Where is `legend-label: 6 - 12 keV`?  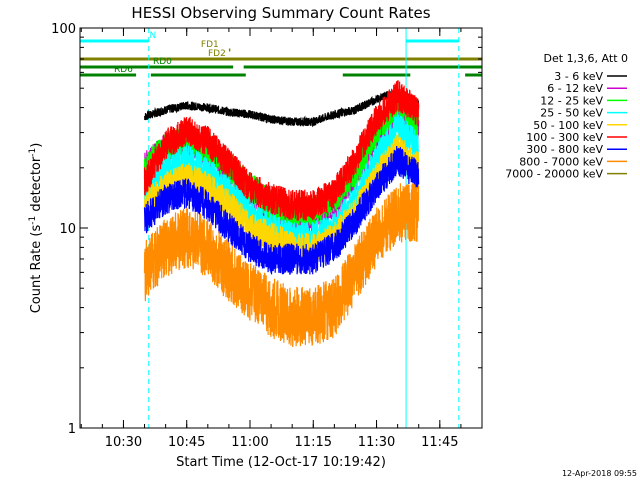 legend-label: 6 - 12 keV is located at coordinates (575, 88).